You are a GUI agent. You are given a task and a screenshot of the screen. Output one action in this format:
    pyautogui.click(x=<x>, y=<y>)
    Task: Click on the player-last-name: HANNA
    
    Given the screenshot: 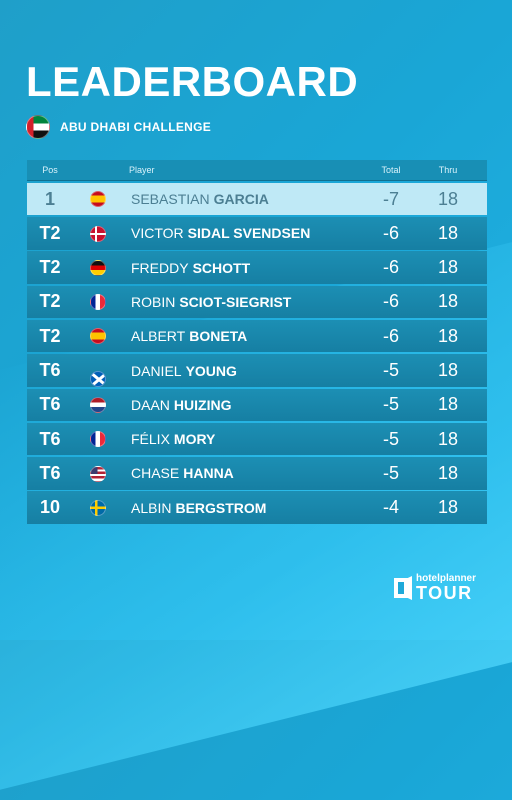 What is the action you would take?
    pyautogui.click(x=208, y=473)
    